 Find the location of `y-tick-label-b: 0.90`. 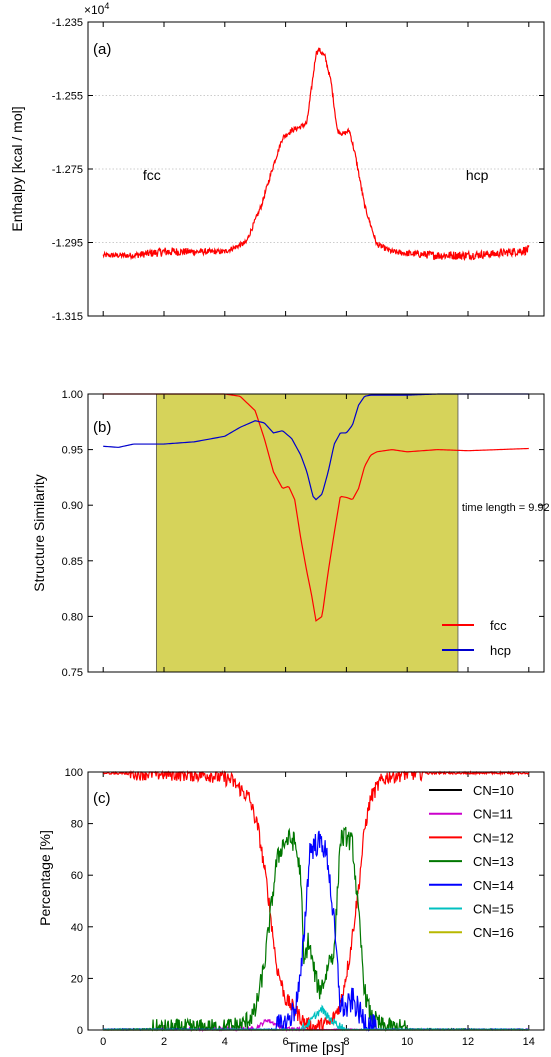

y-tick-label-b: 0.90 is located at coordinates (72, 506).